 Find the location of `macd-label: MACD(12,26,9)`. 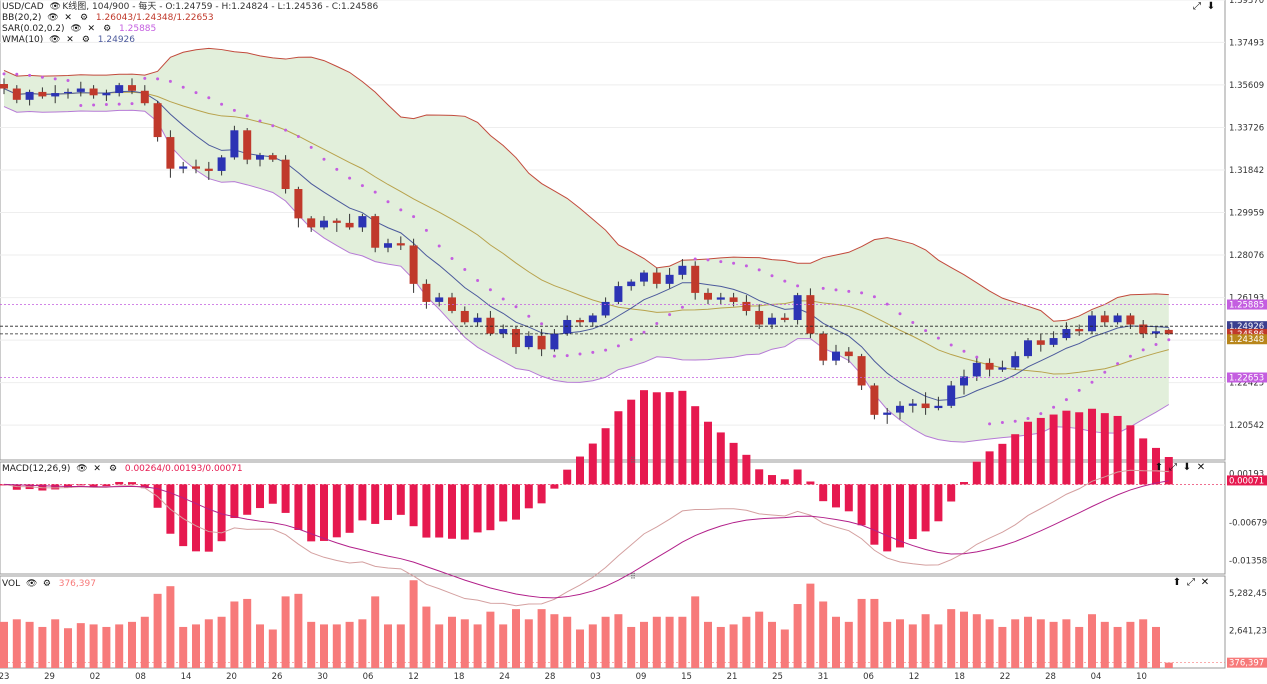

macd-label: MACD(12,26,9) is located at coordinates (36, 469).